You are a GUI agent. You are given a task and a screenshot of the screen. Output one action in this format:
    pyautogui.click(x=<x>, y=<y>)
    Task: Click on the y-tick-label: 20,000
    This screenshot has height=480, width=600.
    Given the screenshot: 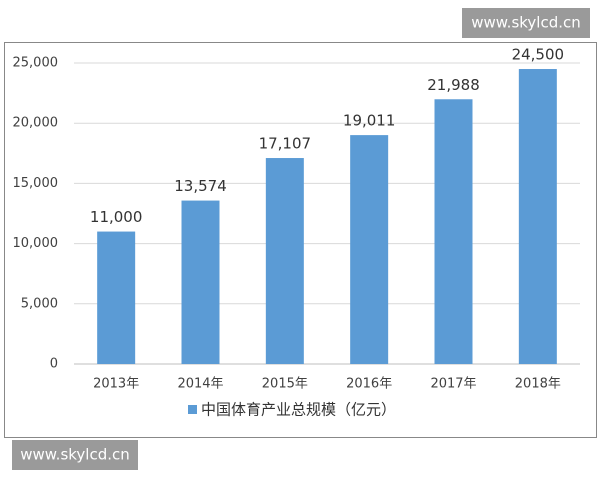 What is the action you would take?
    pyautogui.click(x=36, y=123)
    